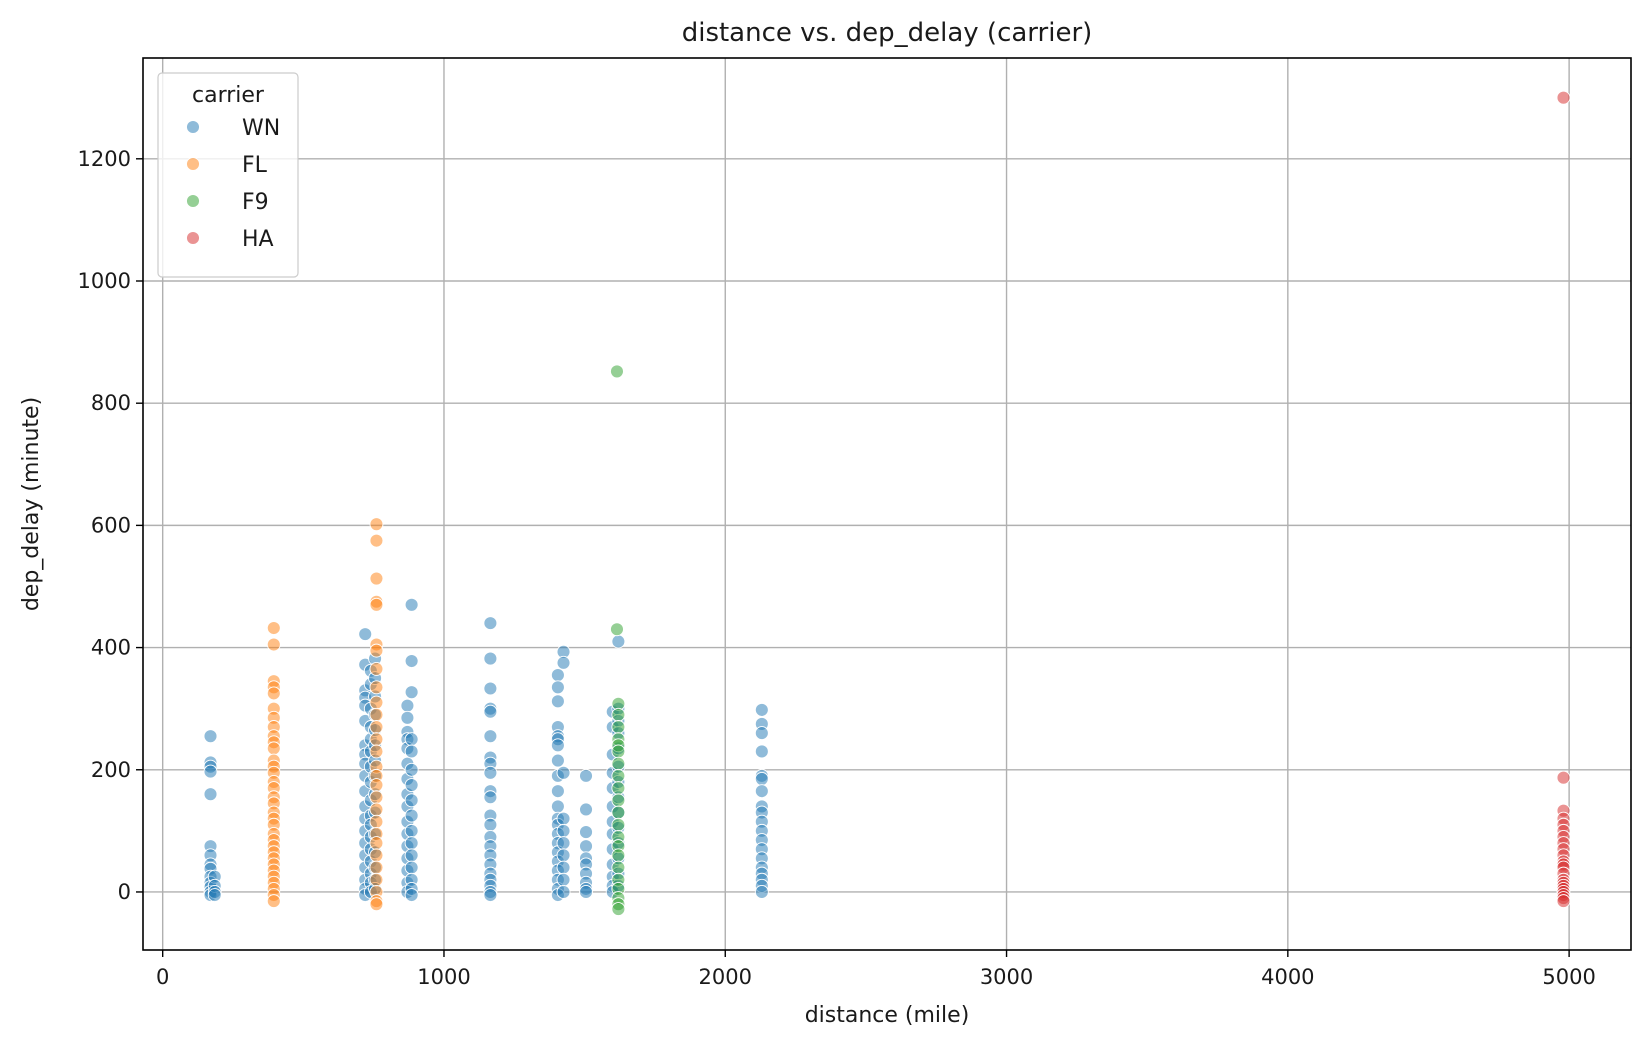  I want to click on y-tick-label: 600, so click(111, 525).